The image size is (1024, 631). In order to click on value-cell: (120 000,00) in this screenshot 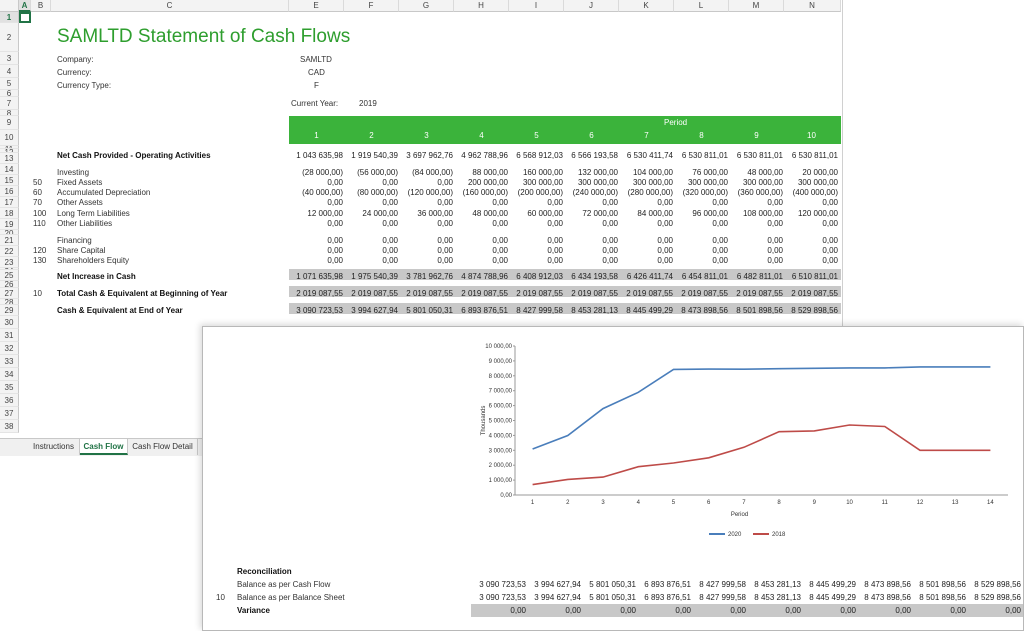, I will do `click(430, 192)`.